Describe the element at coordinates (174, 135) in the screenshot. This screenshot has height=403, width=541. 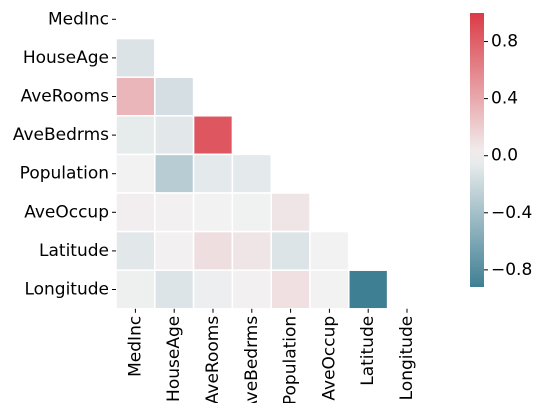
I see `heatmap-cell-avebedrms-houseage` at that location.